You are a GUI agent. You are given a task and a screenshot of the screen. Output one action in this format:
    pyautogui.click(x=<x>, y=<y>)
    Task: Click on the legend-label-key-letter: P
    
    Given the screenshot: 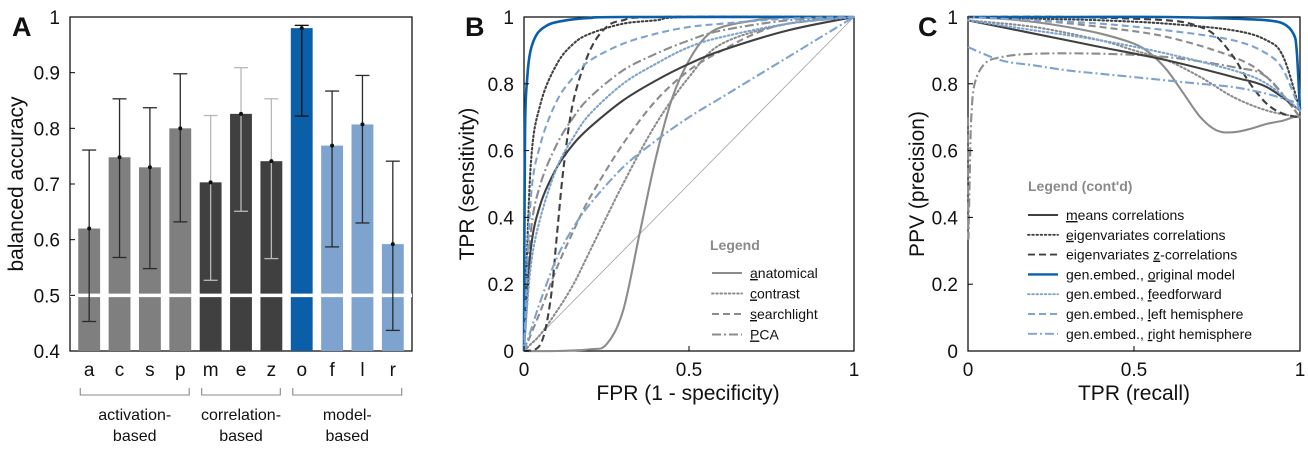 What is the action you would take?
    pyautogui.click(x=754, y=335)
    